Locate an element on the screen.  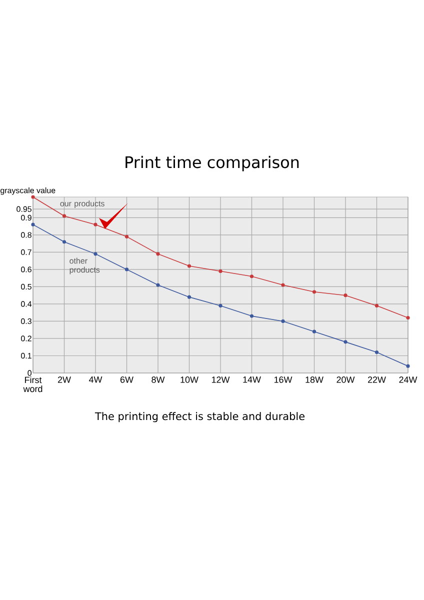
x-tick-label: 12W is located at coordinates (221, 379).